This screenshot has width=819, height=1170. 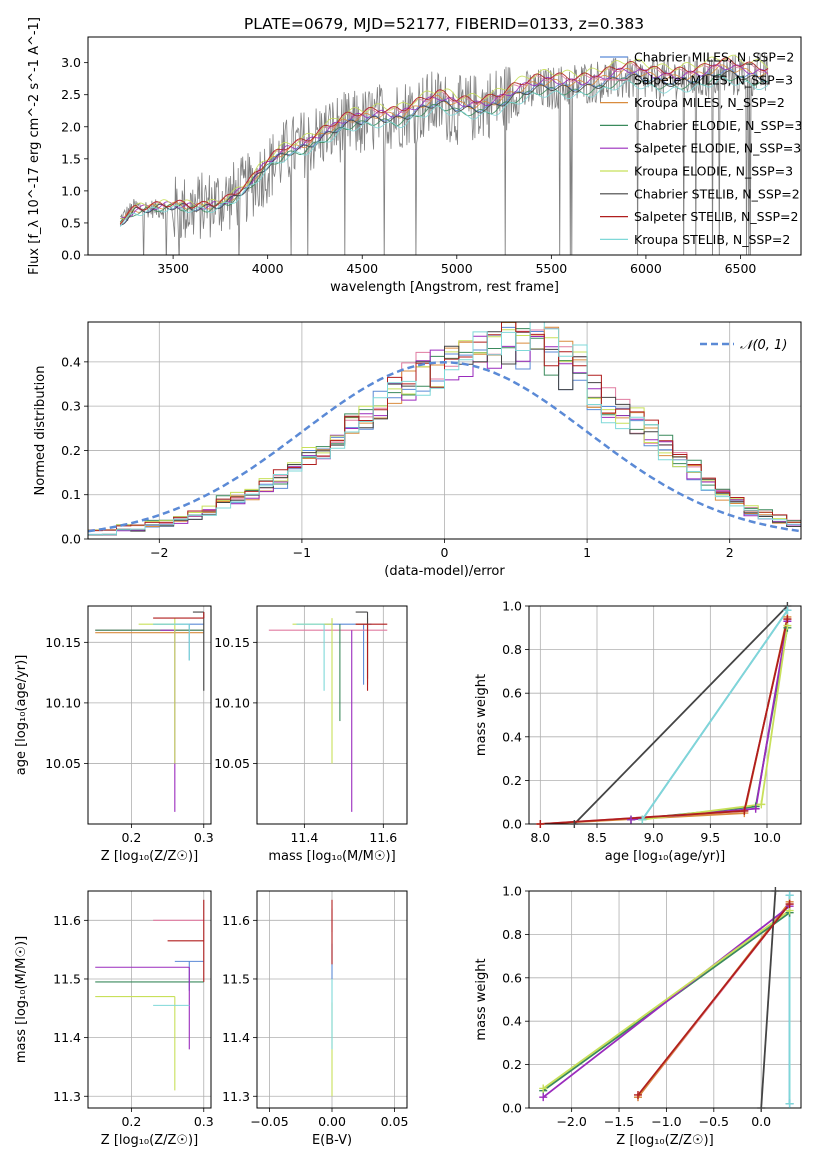 I want to click on x-tick-label: 5000, so click(x=457, y=268).